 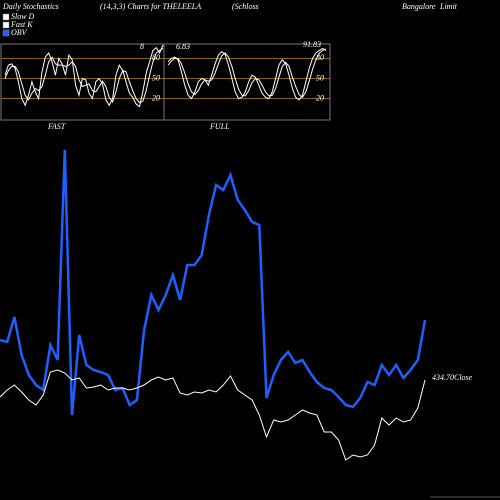 I want to click on legend-label: OBV, so click(x=19, y=32).